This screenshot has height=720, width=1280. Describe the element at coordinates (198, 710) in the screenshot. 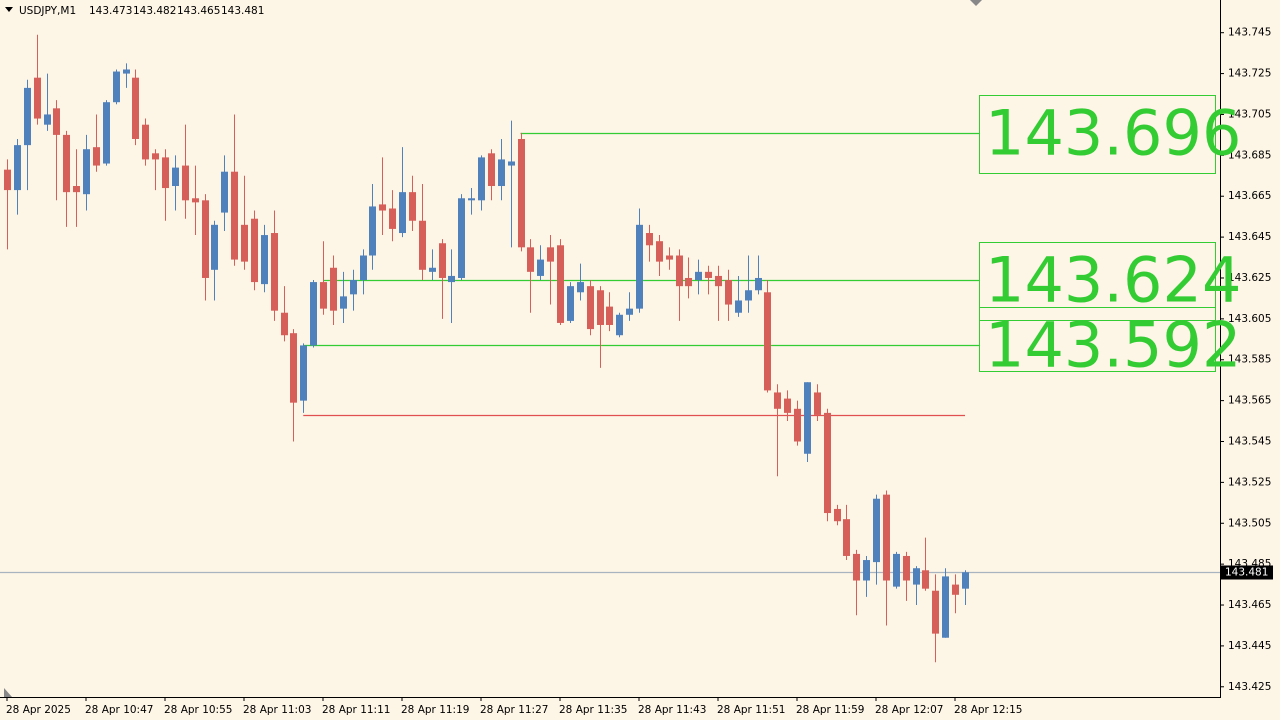

I see `x-tick-label: 28 Apr 10:55` at that location.